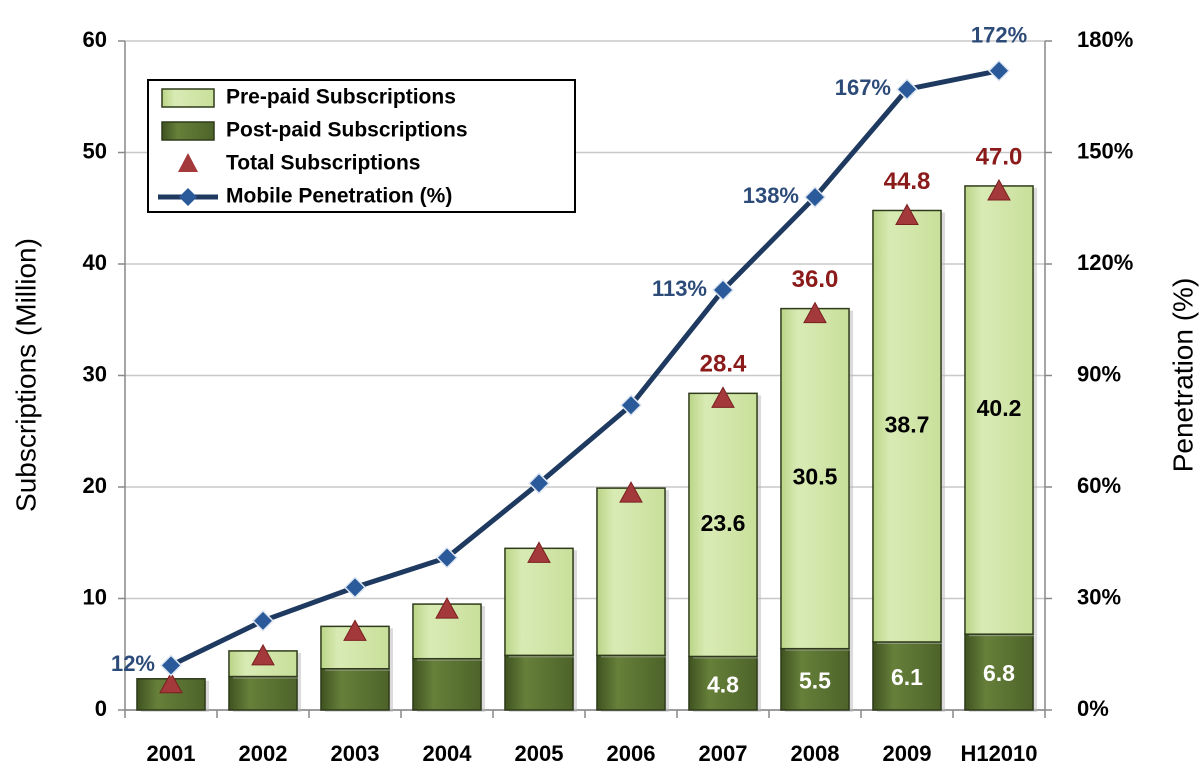 The height and width of the screenshot is (782, 1201). I want to click on data-label: 23.6, so click(723, 523).